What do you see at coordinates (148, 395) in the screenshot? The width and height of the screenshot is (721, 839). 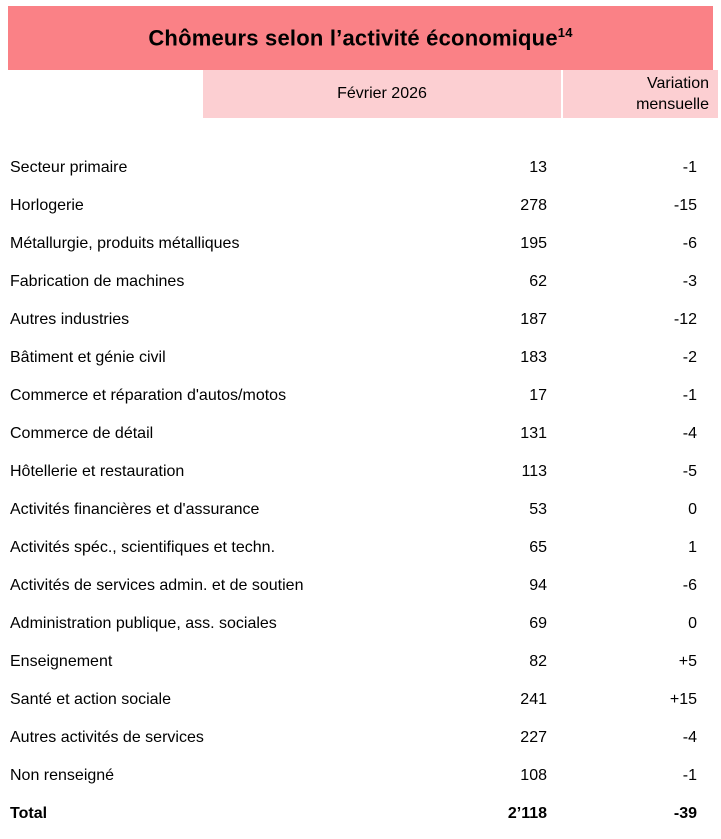 I see `row-label: Commerce et réparation d'autos/motos` at bounding box center [148, 395].